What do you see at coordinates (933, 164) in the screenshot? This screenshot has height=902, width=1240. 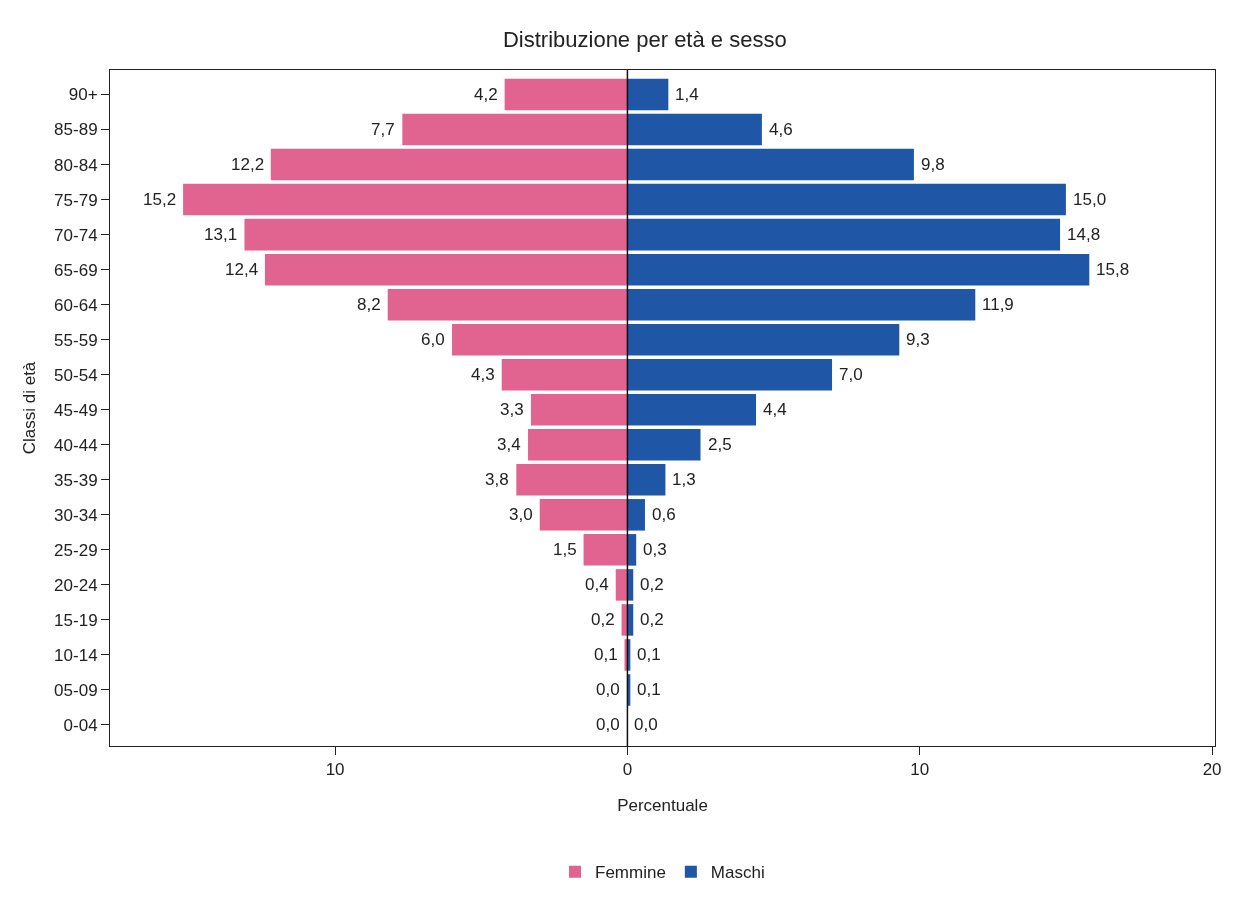 I see `data-label: 9,8` at bounding box center [933, 164].